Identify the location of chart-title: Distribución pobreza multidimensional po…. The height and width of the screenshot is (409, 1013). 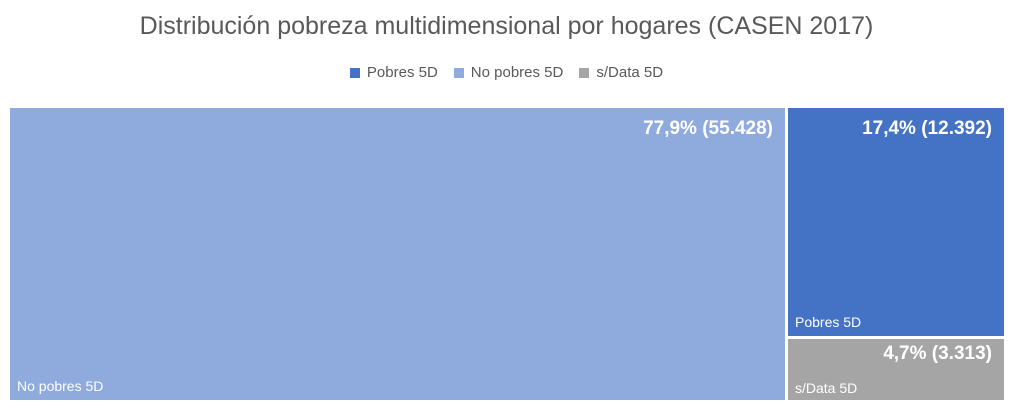
(506, 26).